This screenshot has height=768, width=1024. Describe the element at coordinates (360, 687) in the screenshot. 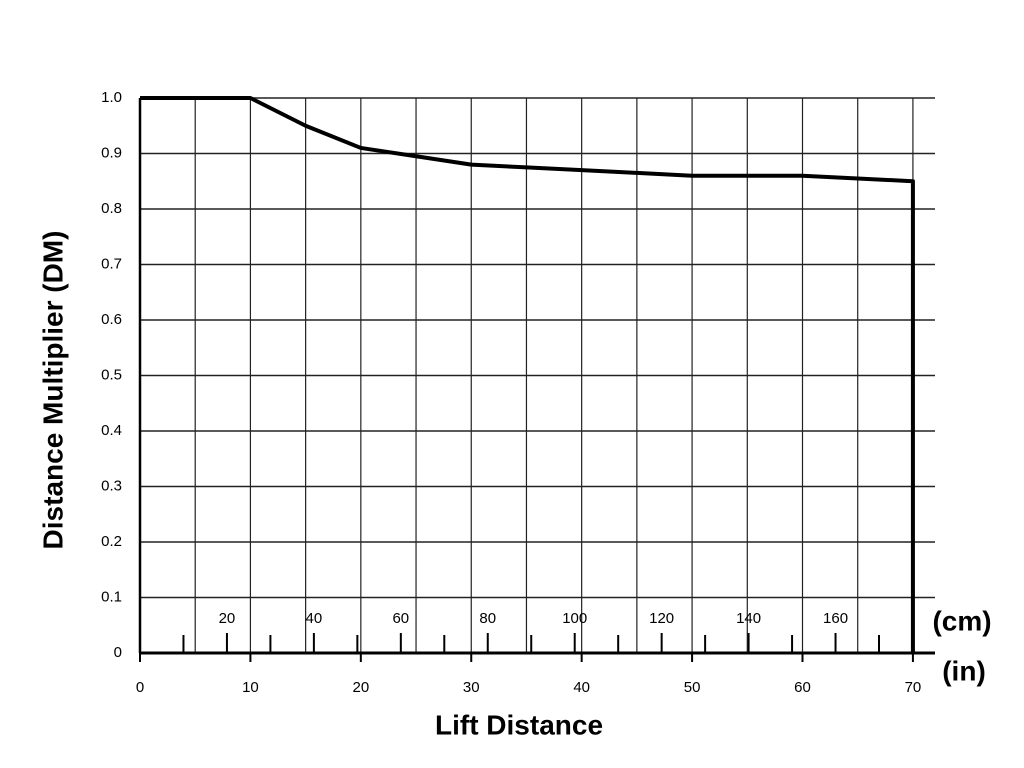

I see `x-tick-label: 20` at that location.